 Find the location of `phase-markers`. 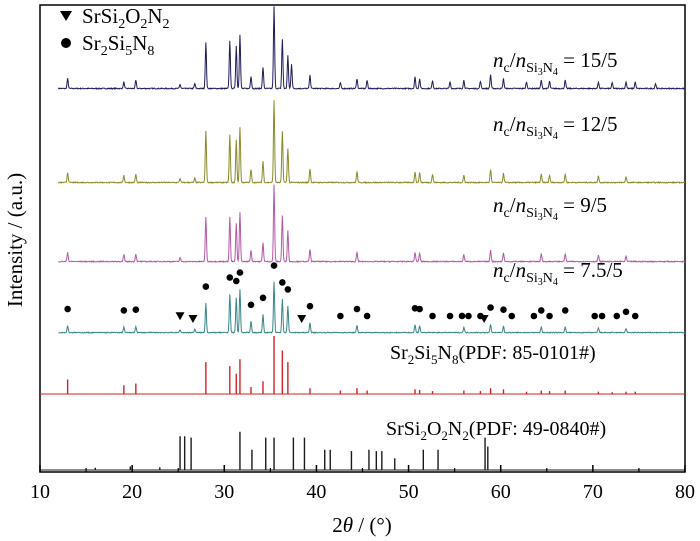

phase-markers is located at coordinates (351, 292).